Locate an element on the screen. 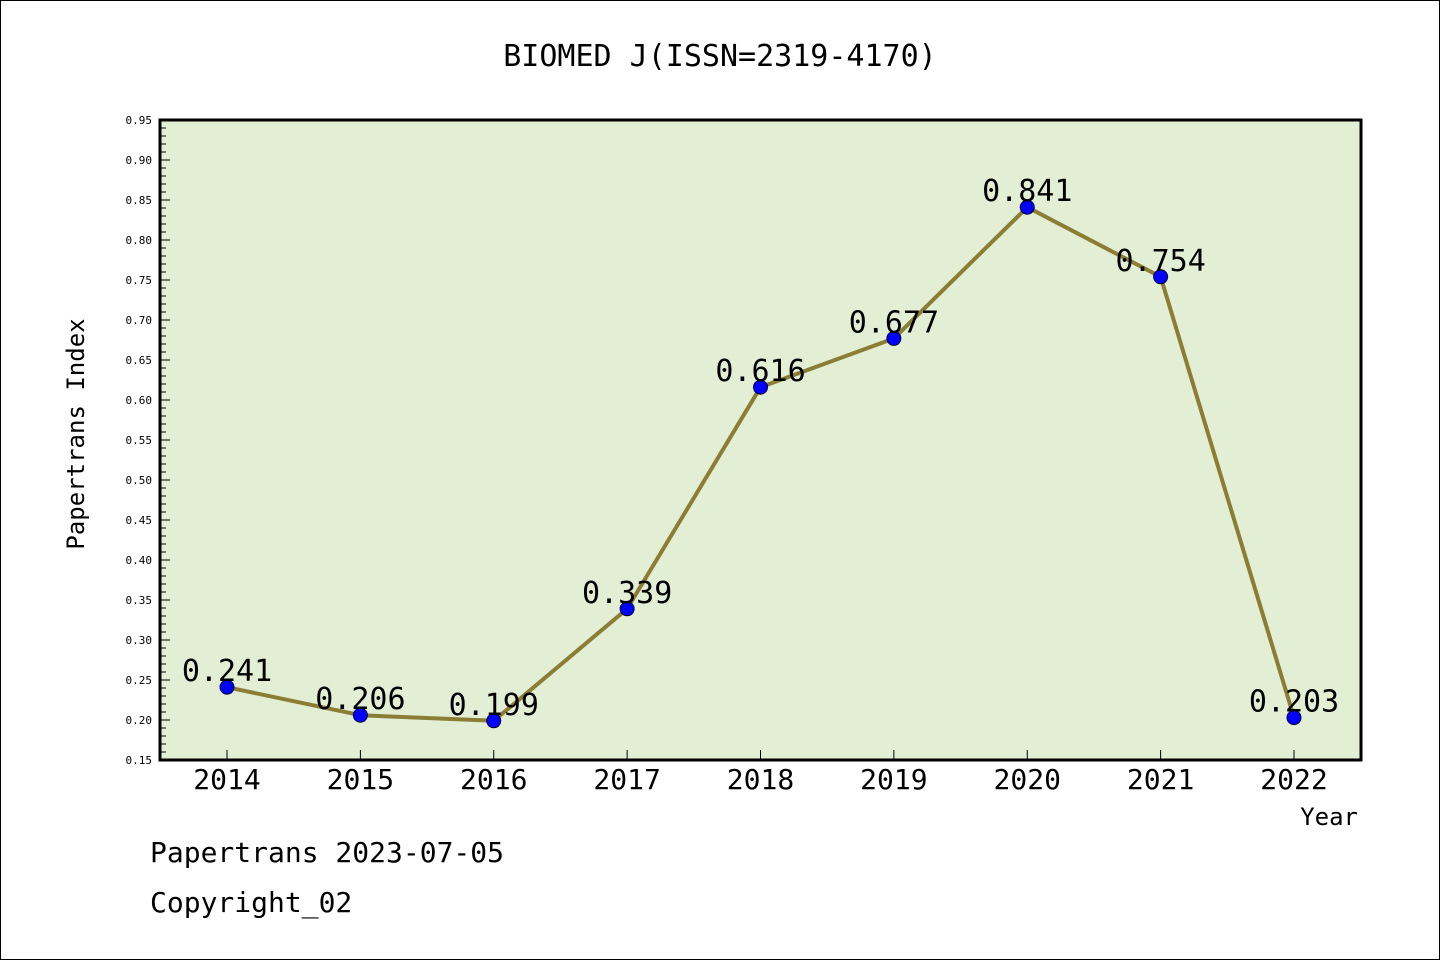  y-tick-label: 0.40 is located at coordinates (139, 560).